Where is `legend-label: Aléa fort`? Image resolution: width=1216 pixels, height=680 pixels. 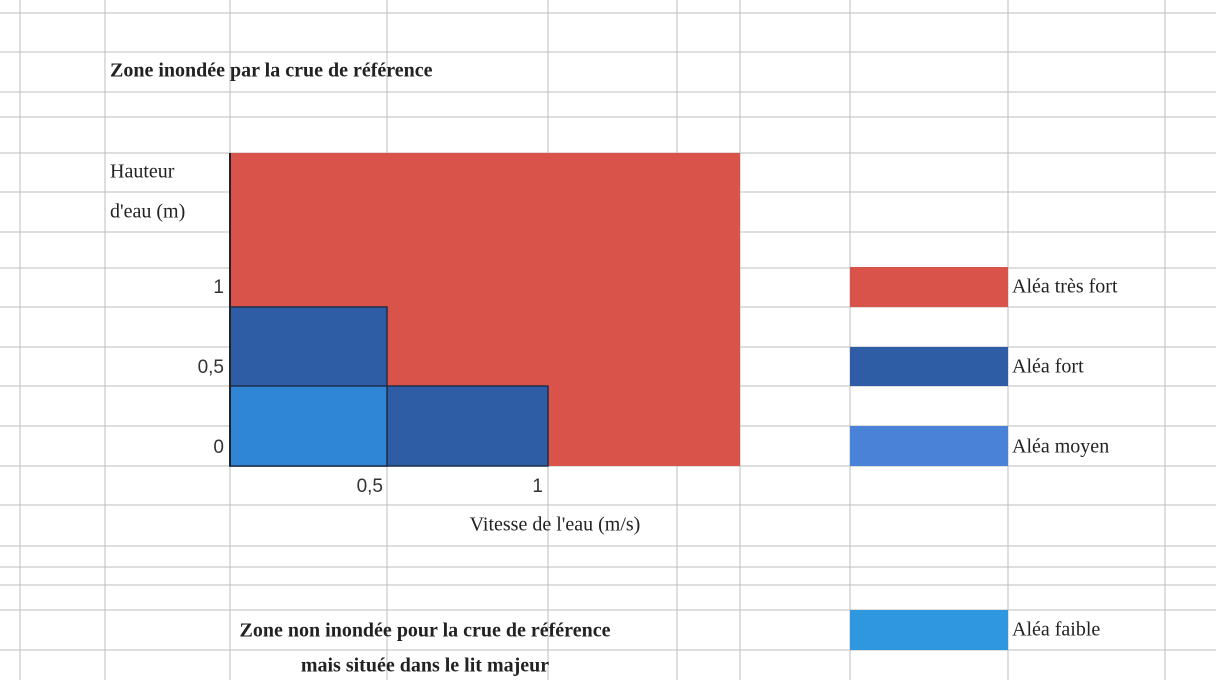
legend-label: Aléa fort is located at coordinates (1048, 367).